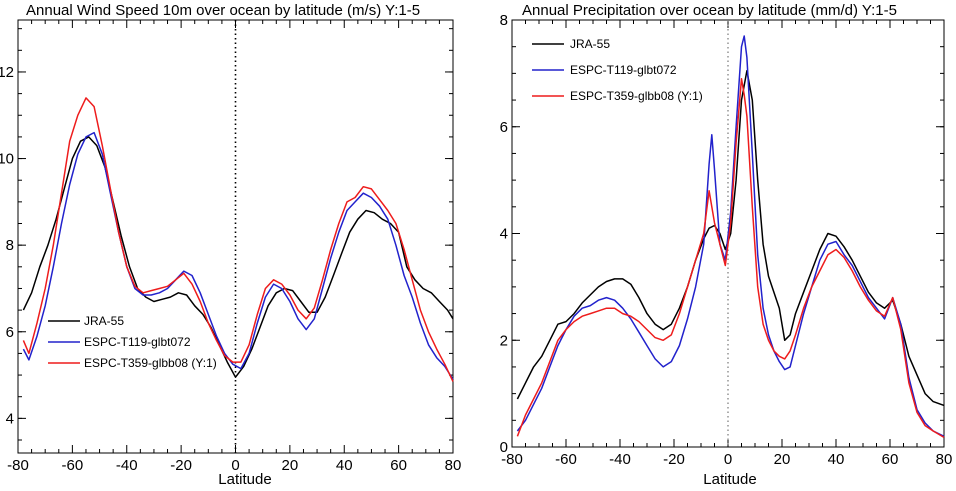 Image resolution: width=956 pixels, height=491 pixels. What do you see at coordinates (623, 70) in the screenshot?
I see `precip-legend-label-espc-t119-glbt072: ESPC-T119-glbt072` at bounding box center [623, 70].